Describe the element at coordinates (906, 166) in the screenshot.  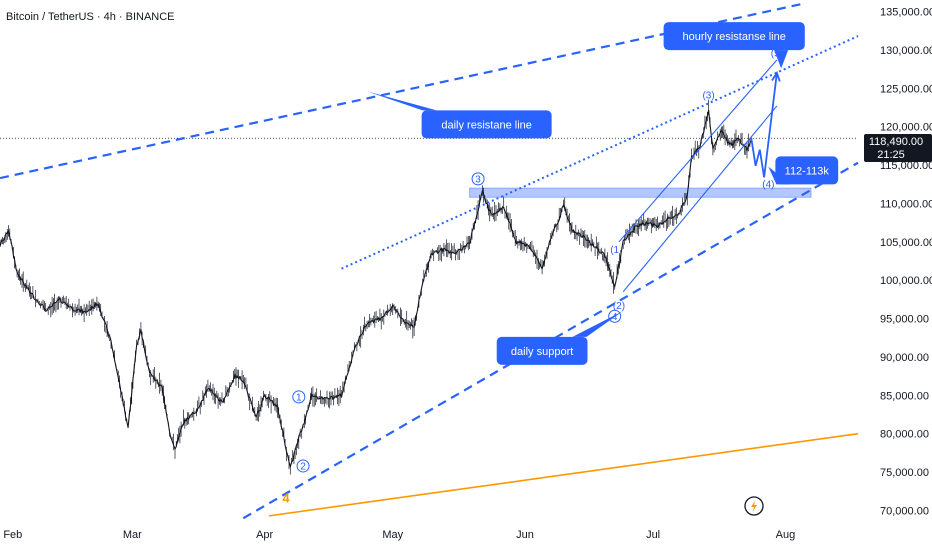
I see `y-tick-label: 115,000.00` at that location.